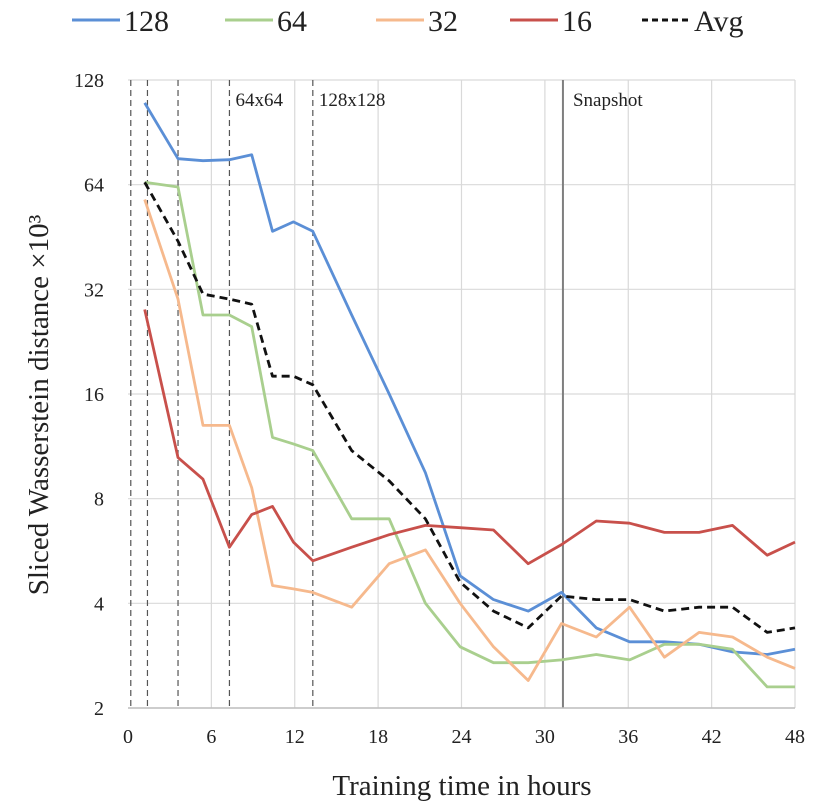  Describe the element at coordinates (94, 395) in the screenshot. I see `y-tick-label: 16` at that location.